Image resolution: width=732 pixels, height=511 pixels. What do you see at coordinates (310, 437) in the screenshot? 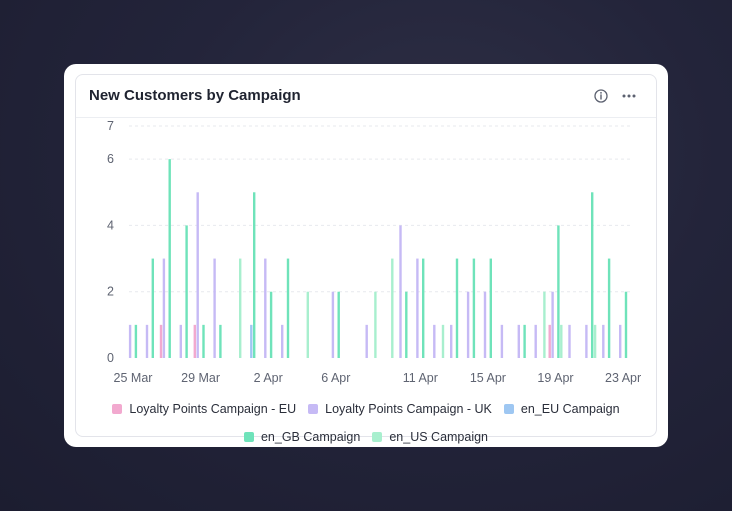
I see `legend-label: en_GB Campaign` at bounding box center [310, 437].